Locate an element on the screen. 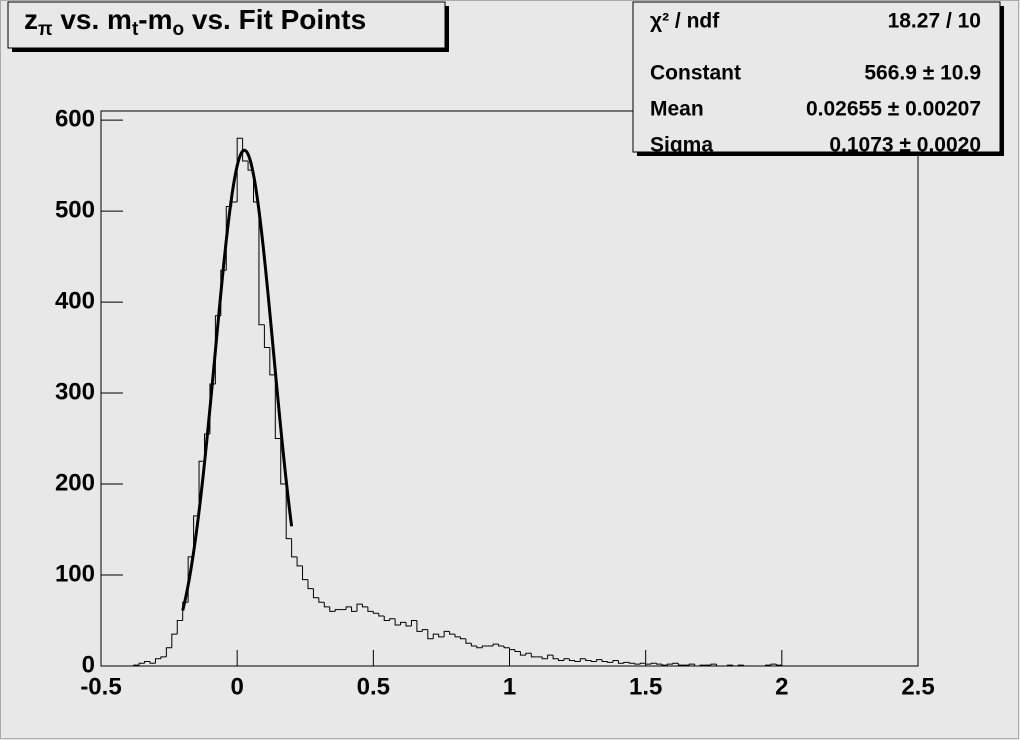 The height and width of the screenshot is (740, 1020). y-tick-label: 500 is located at coordinates (75, 209).